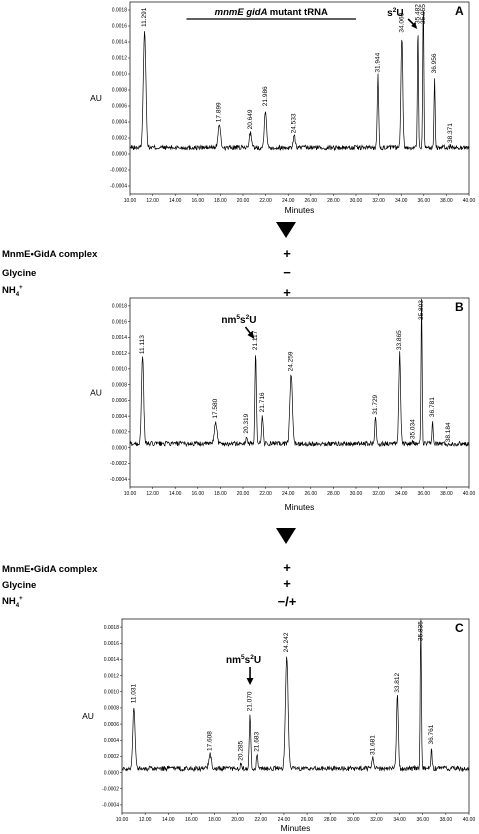 This screenshot has height=834, width=479. Describe the element at coordinates (144, 17) in the screenshot. I see `peak-label: 11.291` at that location.